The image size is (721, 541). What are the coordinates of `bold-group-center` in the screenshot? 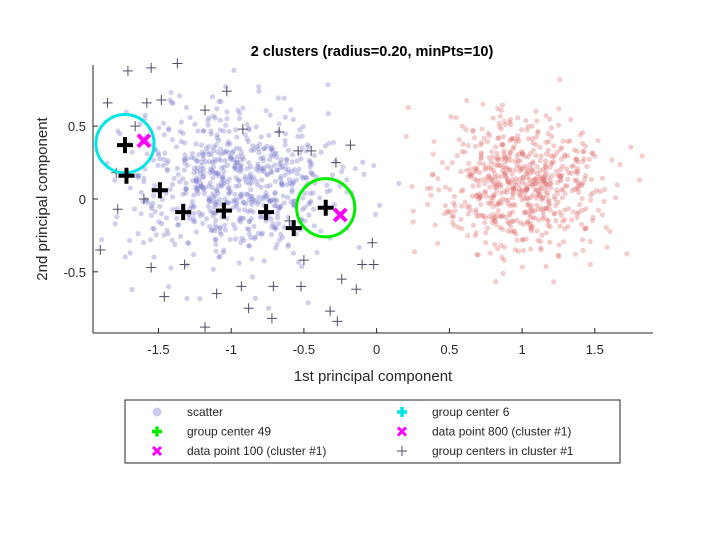 It's located at (159, 190).